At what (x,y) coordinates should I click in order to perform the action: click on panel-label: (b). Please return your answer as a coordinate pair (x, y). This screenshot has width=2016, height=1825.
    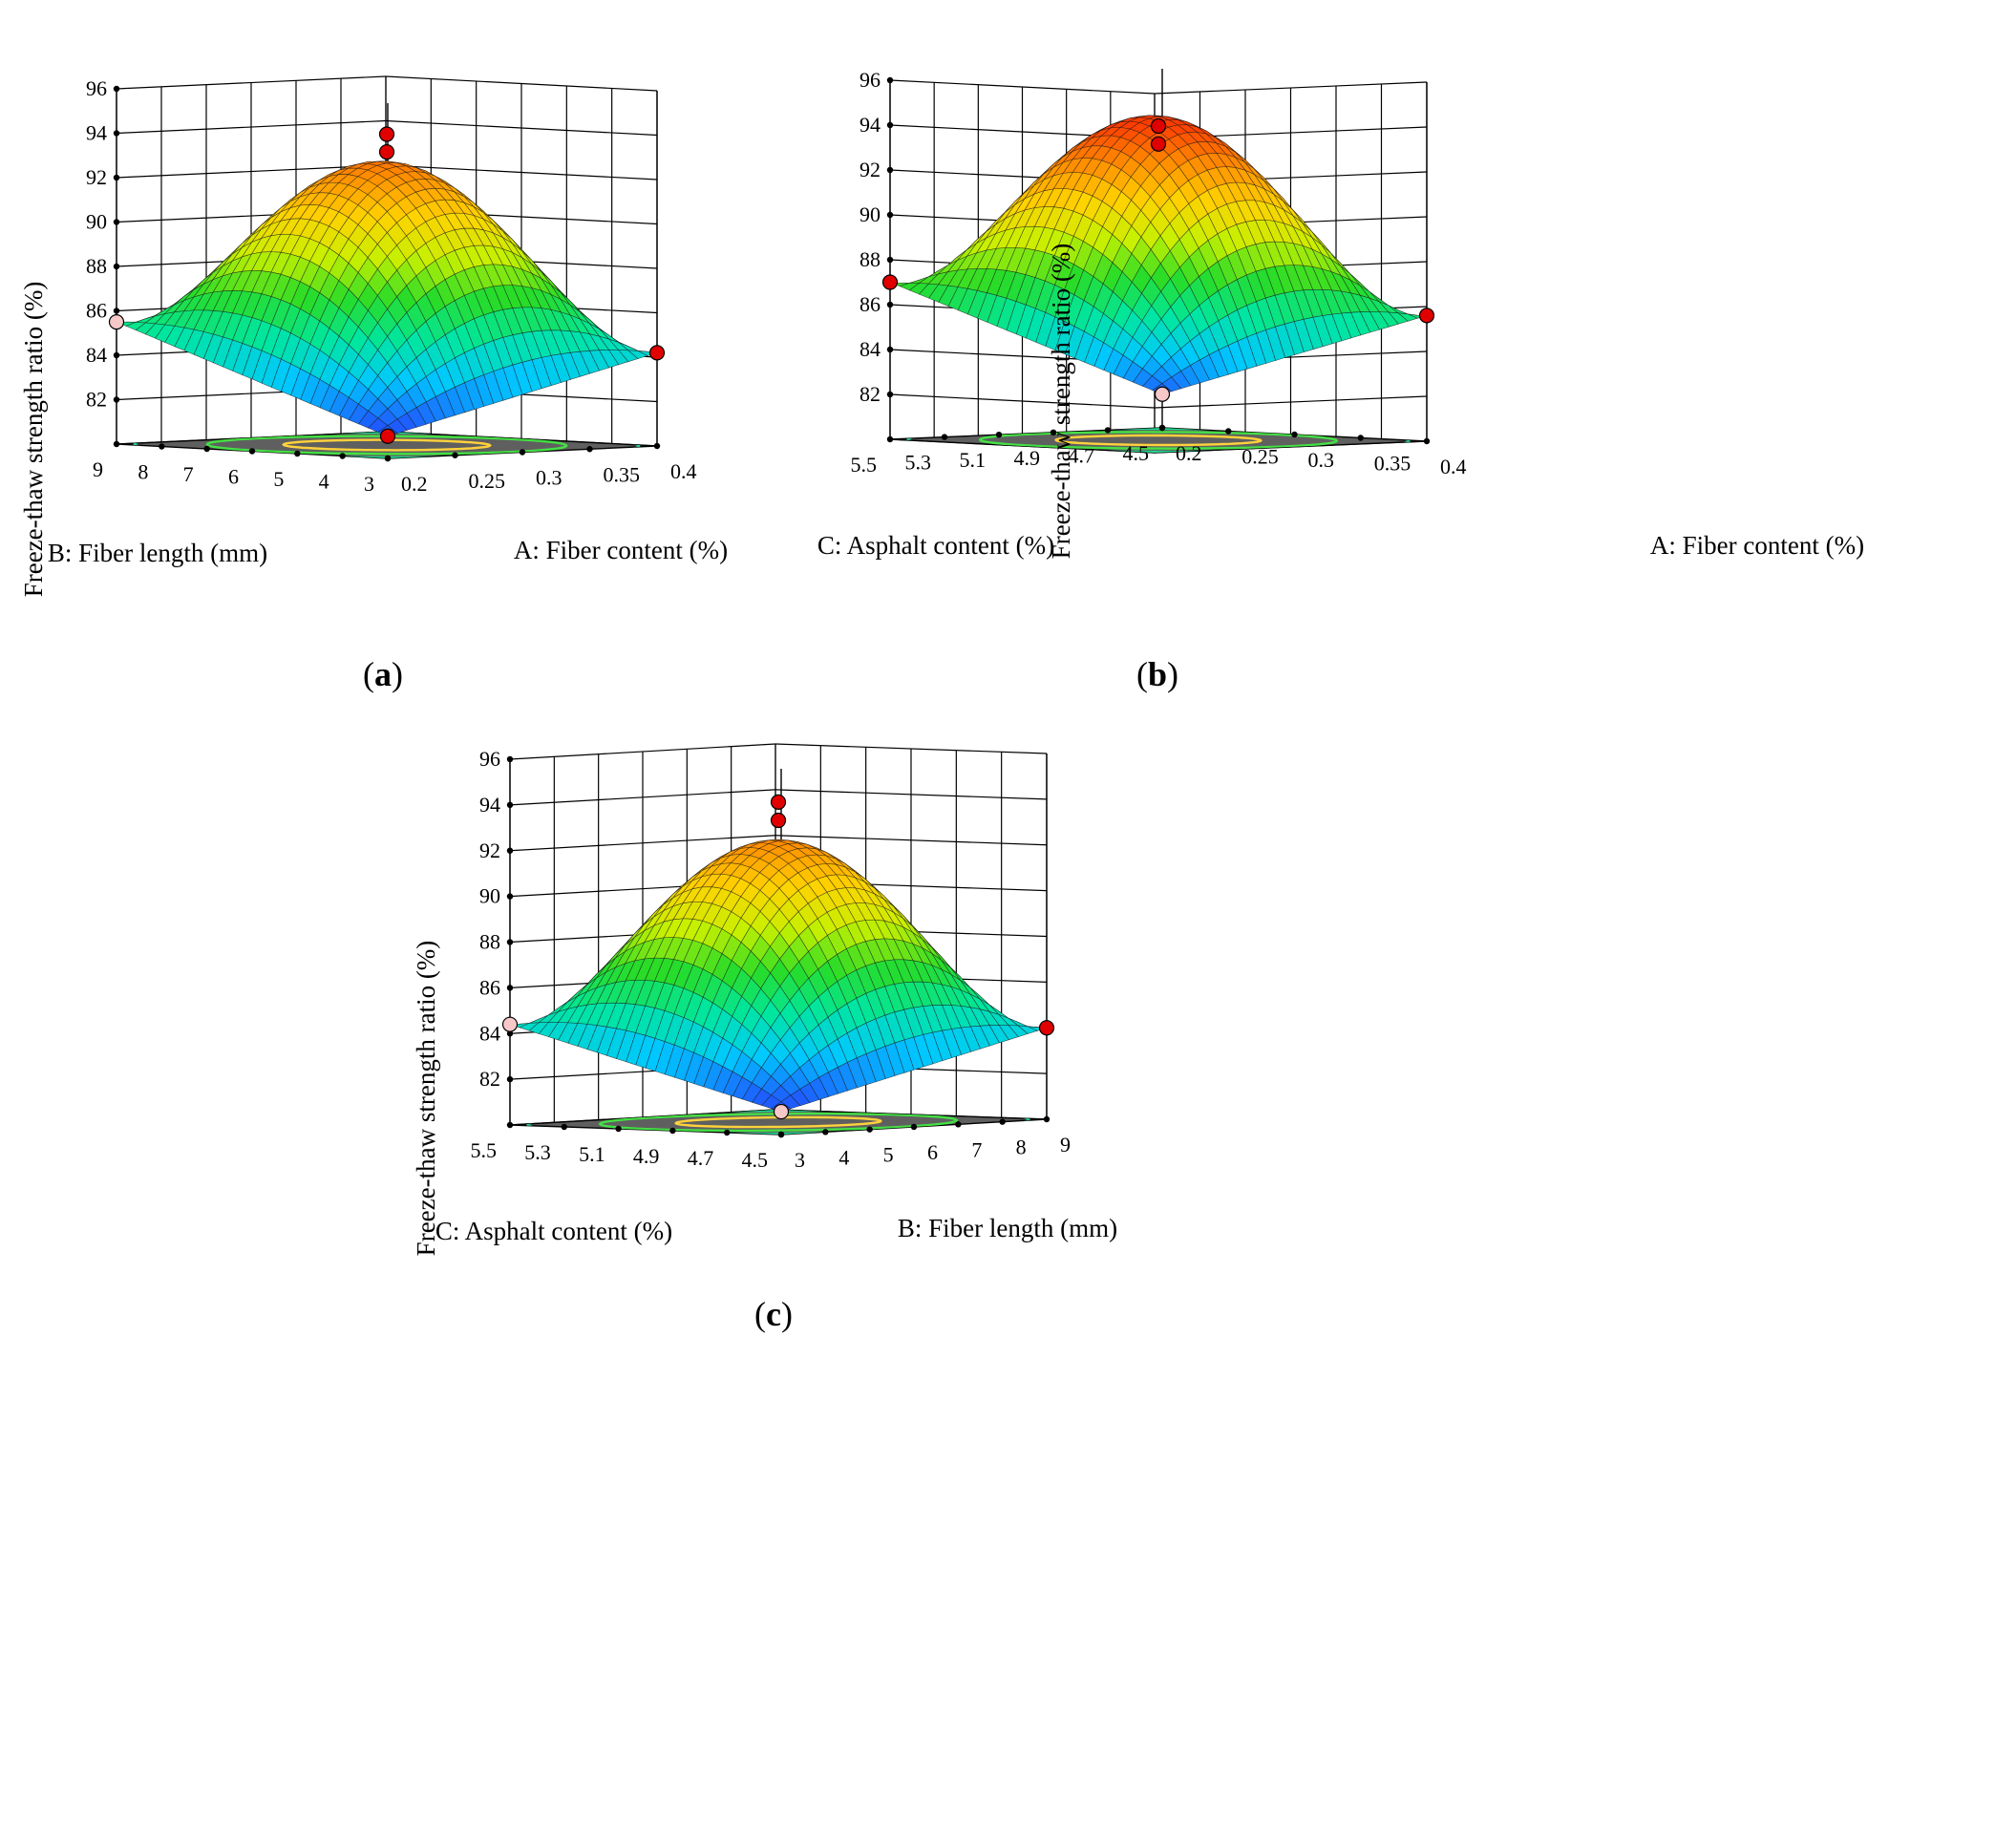
    Looking at the image, I should click on (1157, 674).